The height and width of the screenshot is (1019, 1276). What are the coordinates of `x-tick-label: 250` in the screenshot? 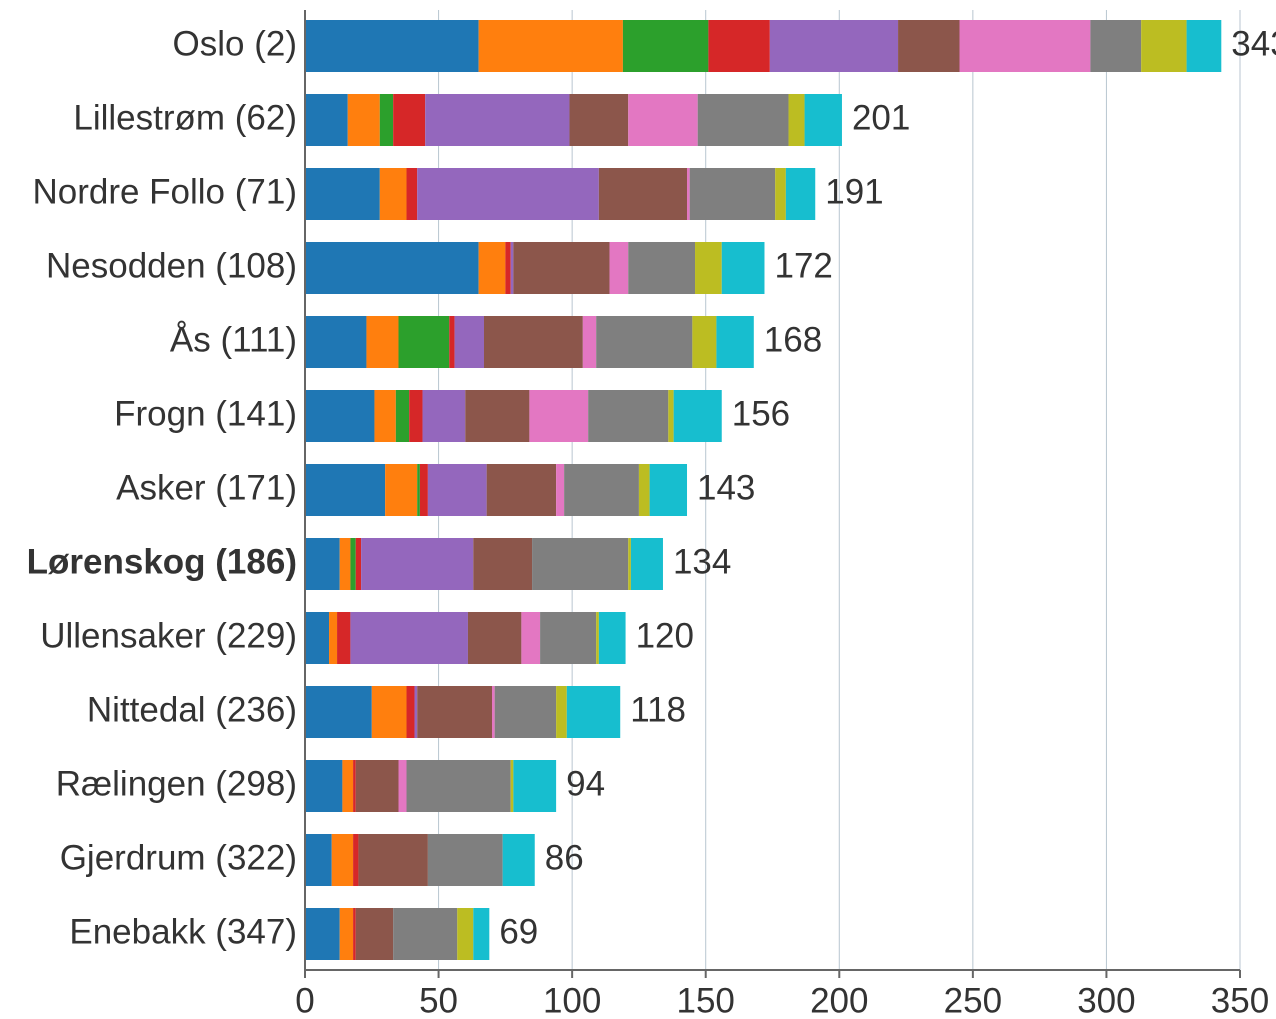 It's located at (973, 1000).